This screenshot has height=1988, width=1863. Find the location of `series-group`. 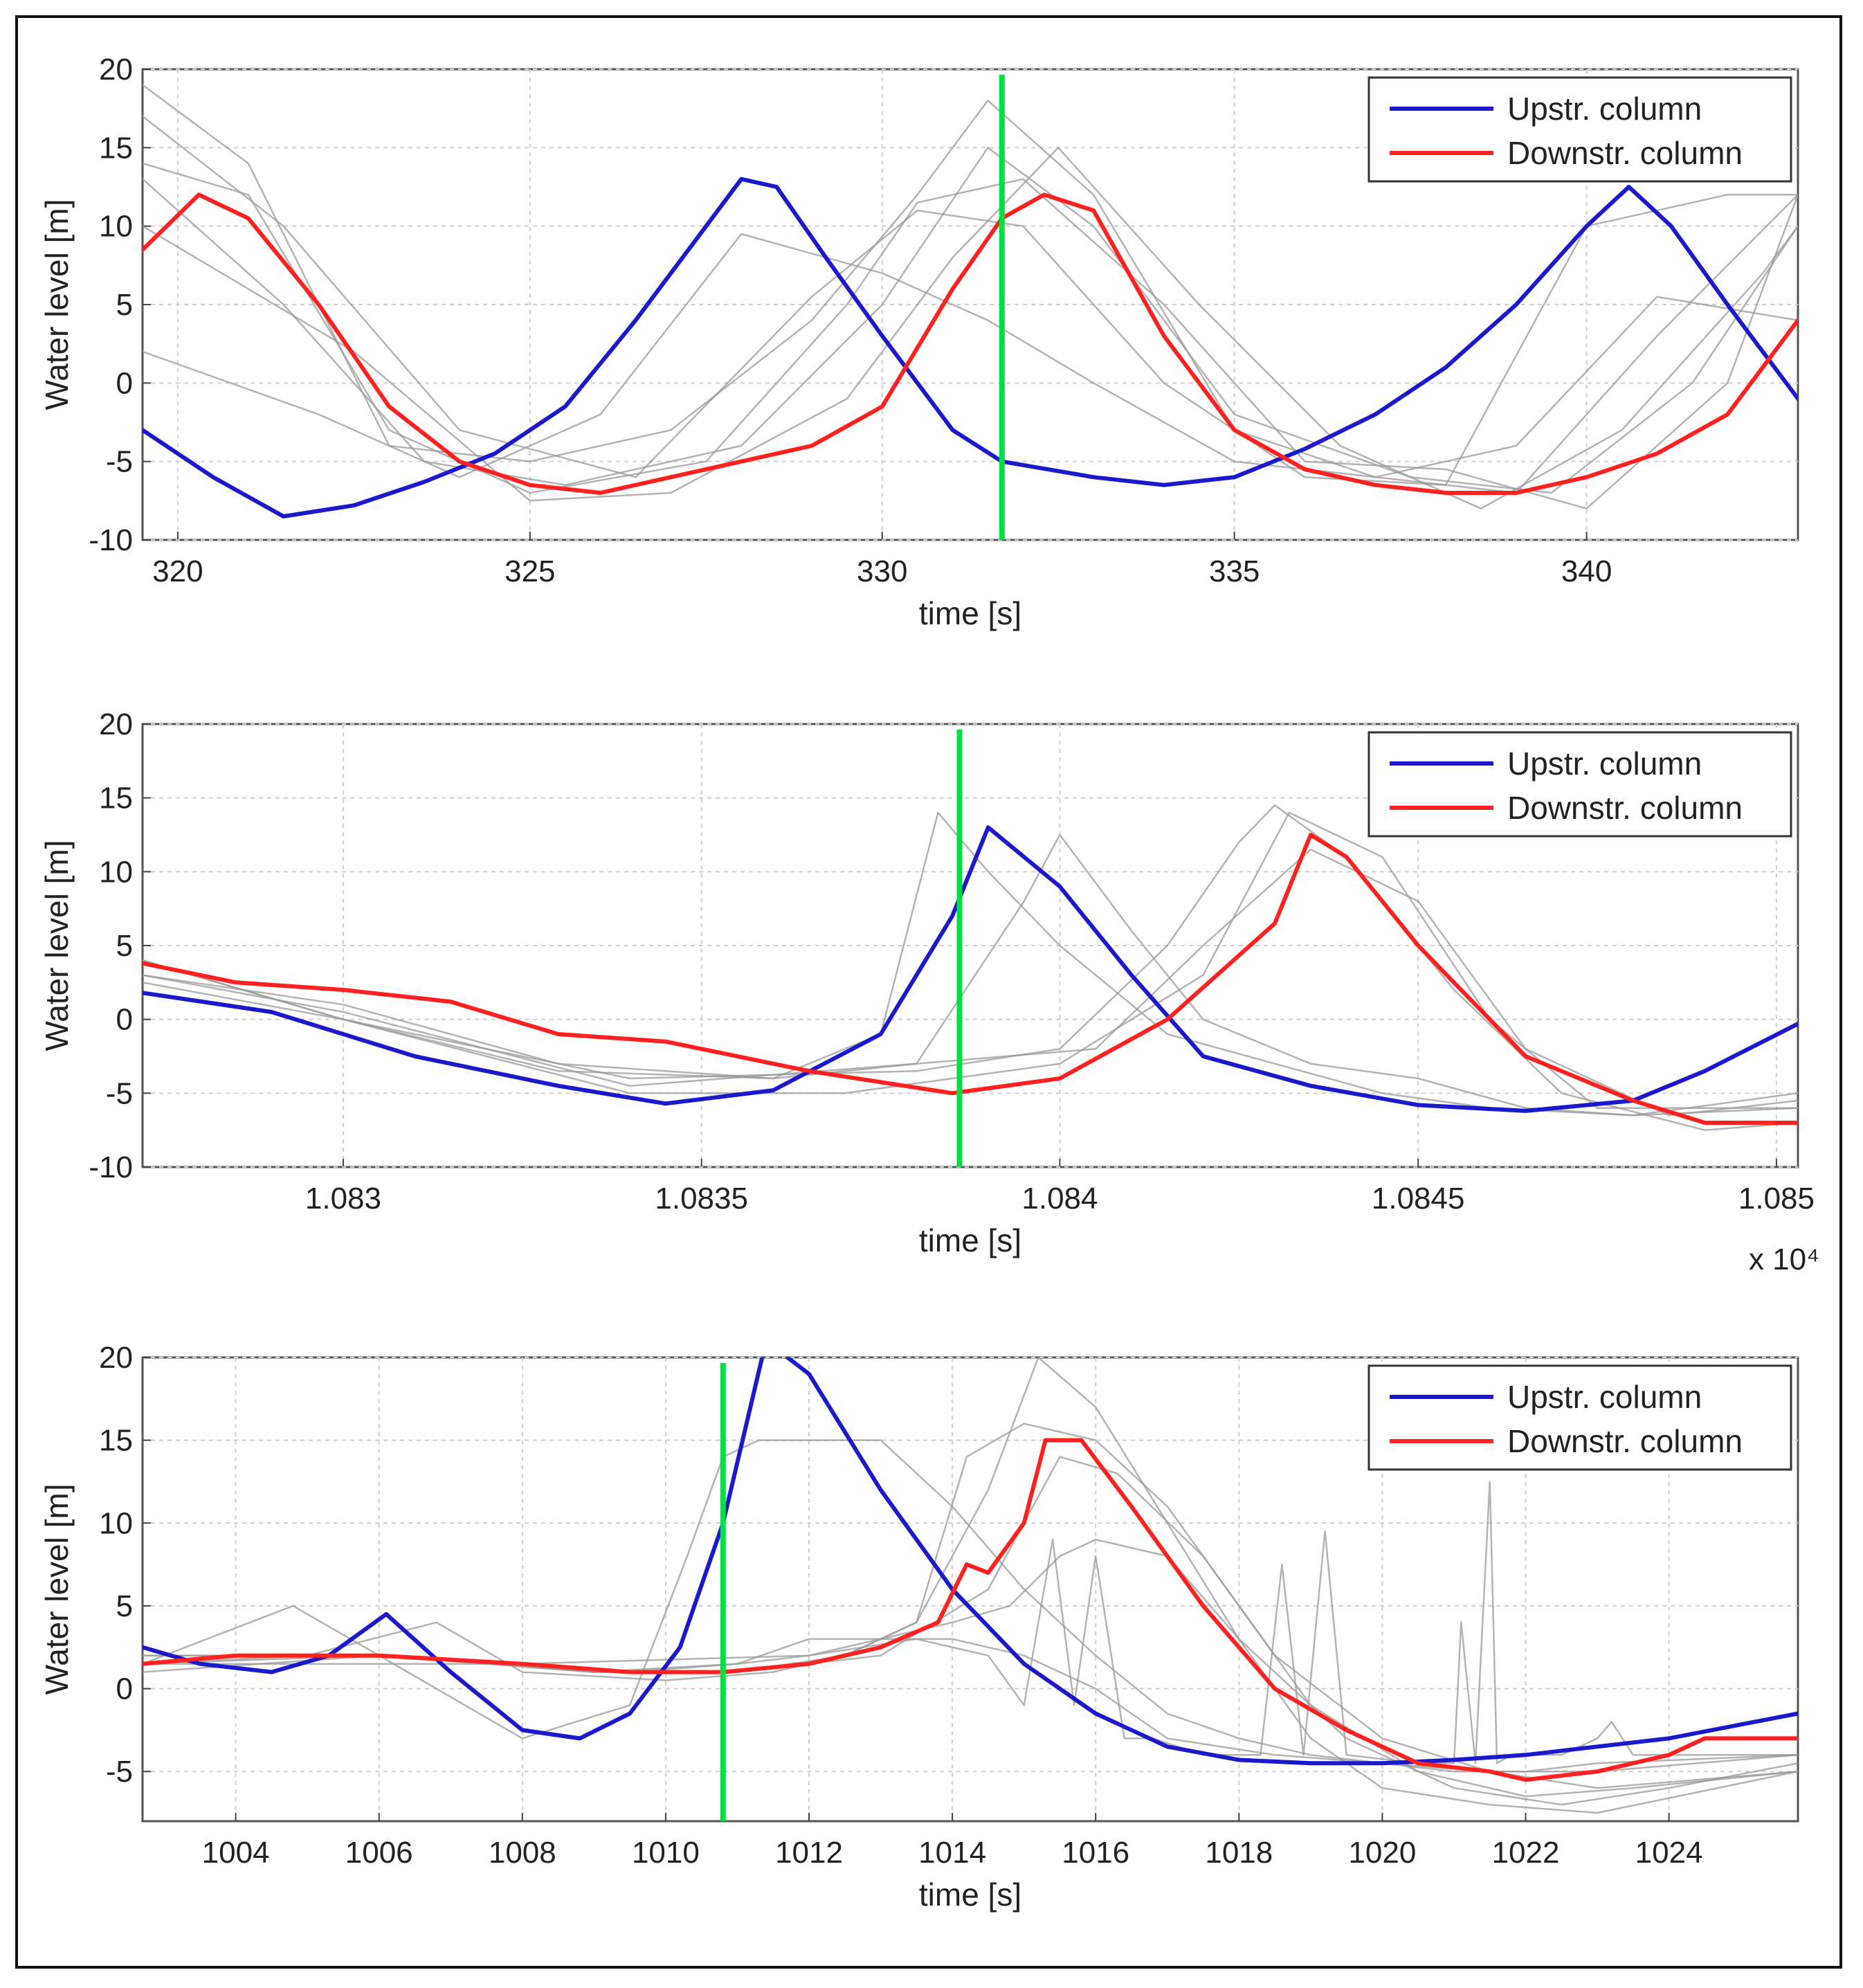

series-group is located at coordinates (970, 967).